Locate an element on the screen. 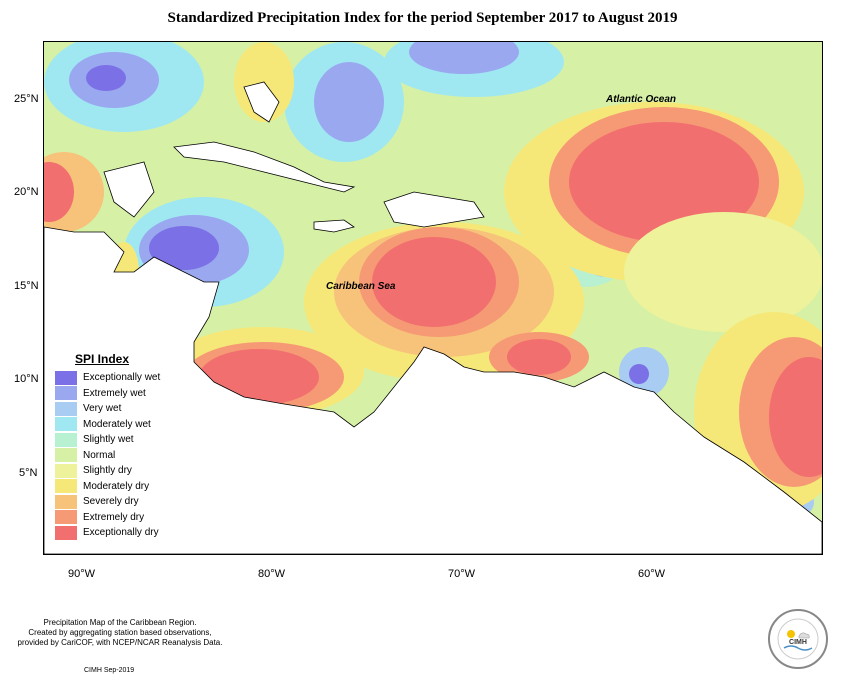  legend-item: Moderately dry is located at coordinates (130, 487).